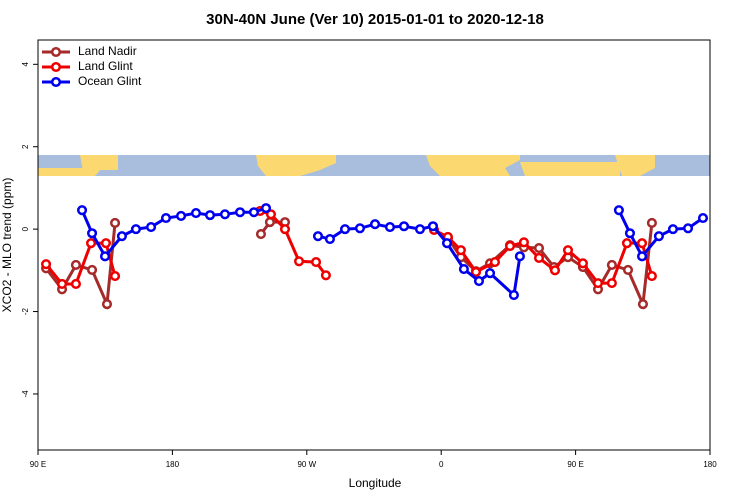  Describe the element at coordinates (25, 394) in the screenshot. I see `y-tick-label: -4` at that location.